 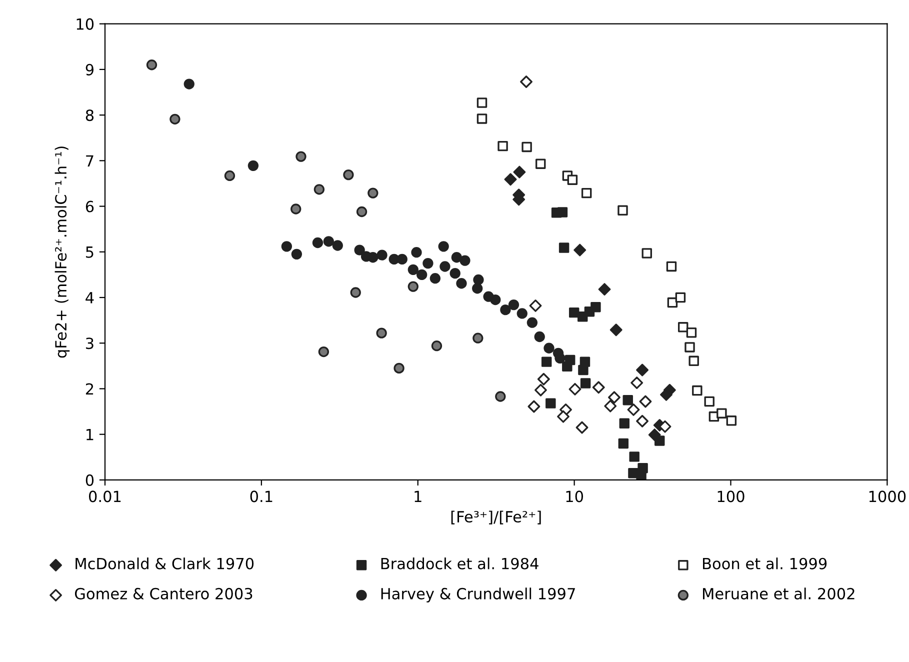 What do you see at coordinates (90, 389) in the screenshot?
I see `y-tick-label: 2` at bounding box center [90, 389].